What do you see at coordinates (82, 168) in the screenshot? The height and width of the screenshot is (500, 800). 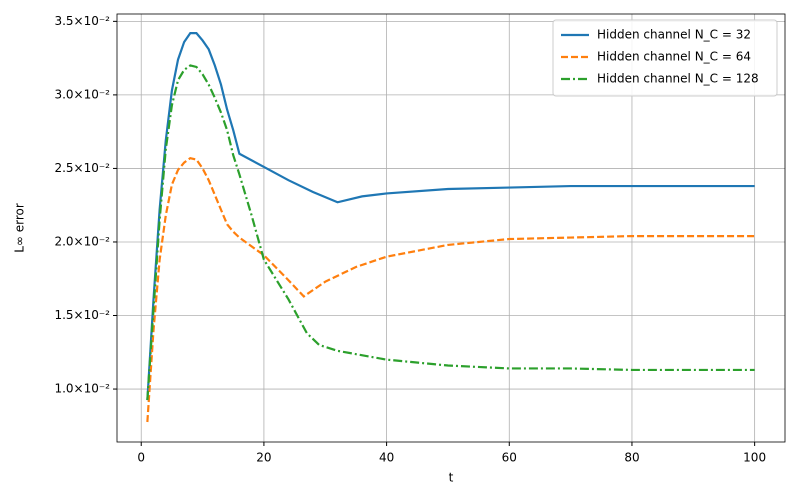 I see `y-tick-label: 2.5×10⁻²` at bounding box center [82, 168].